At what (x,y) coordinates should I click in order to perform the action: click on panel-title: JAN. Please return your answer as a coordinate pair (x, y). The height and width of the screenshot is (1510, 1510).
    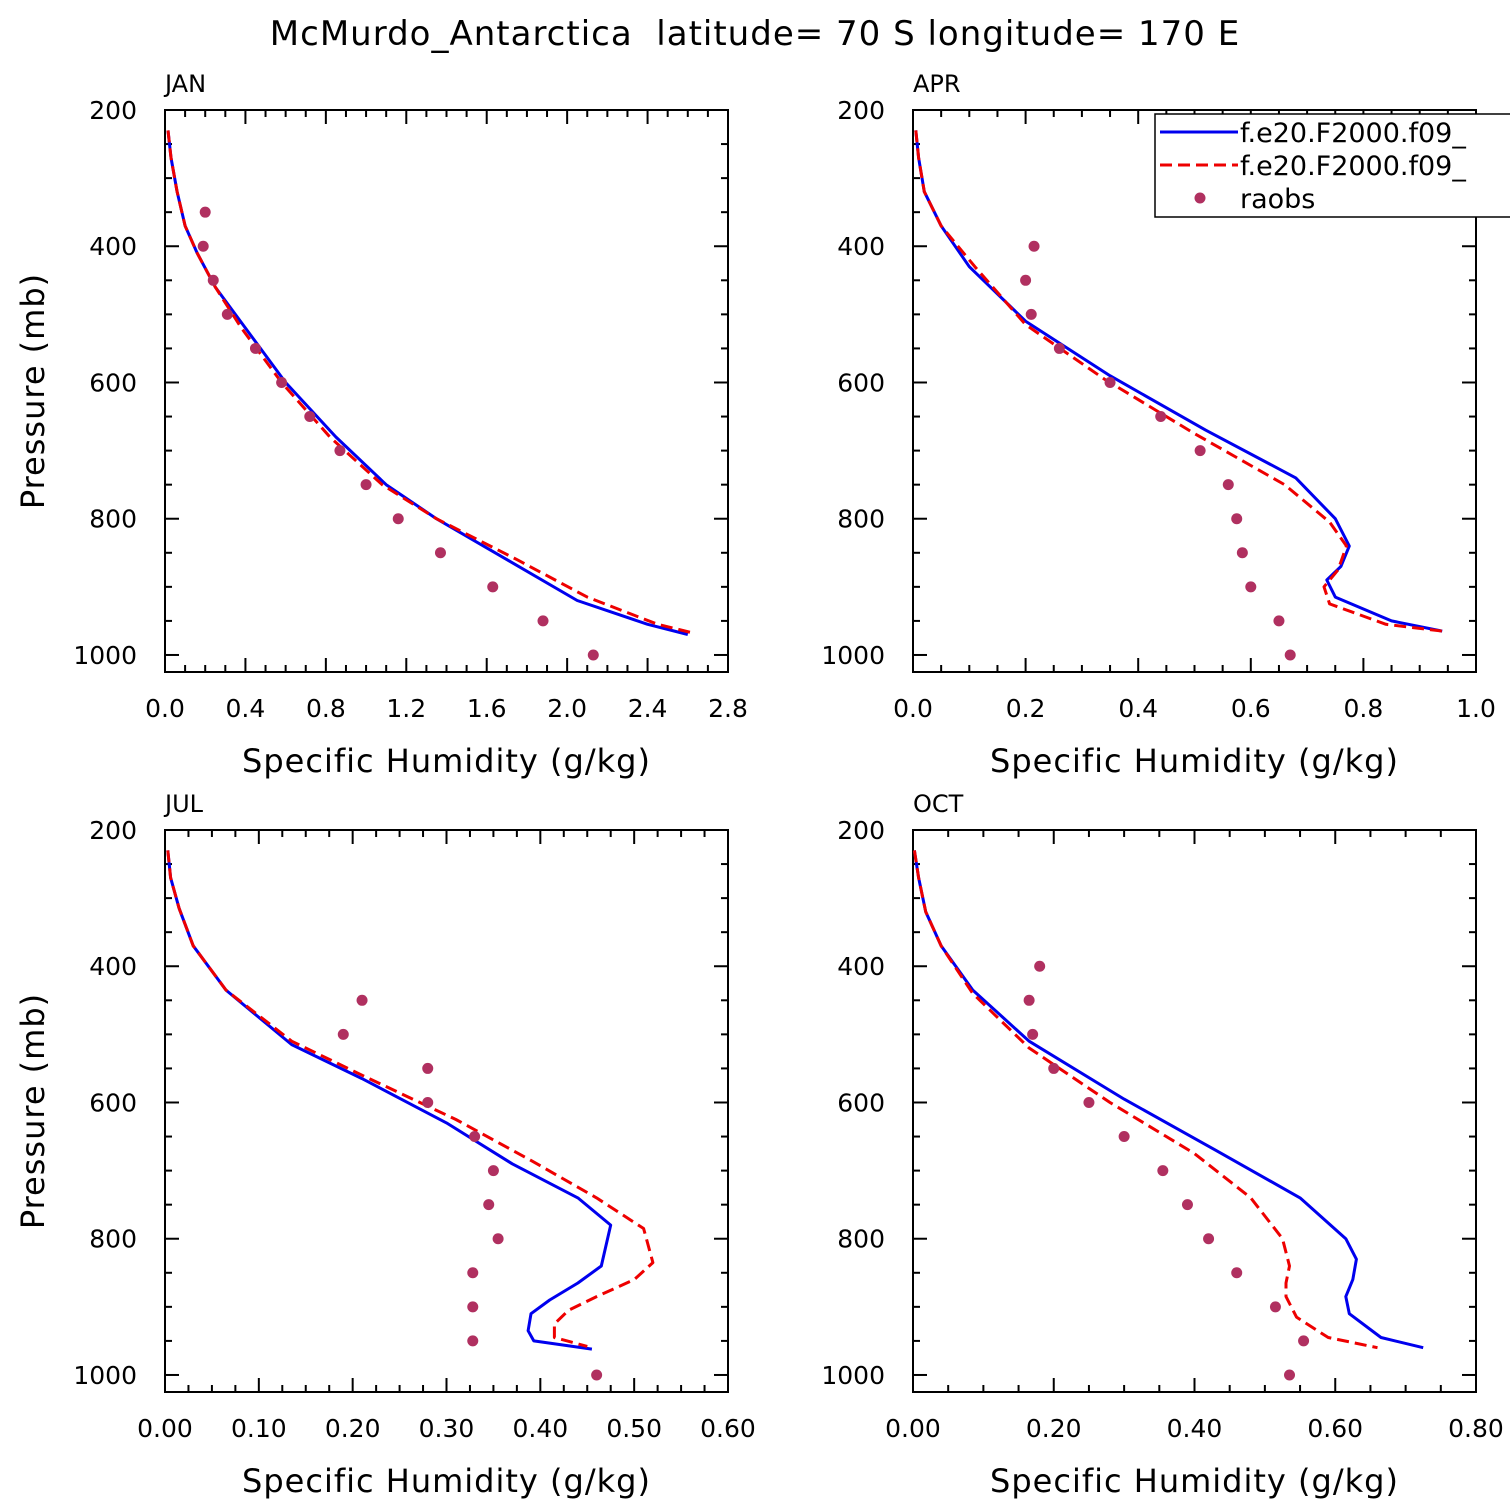
    Looking at the image, I should click on (184, 84).